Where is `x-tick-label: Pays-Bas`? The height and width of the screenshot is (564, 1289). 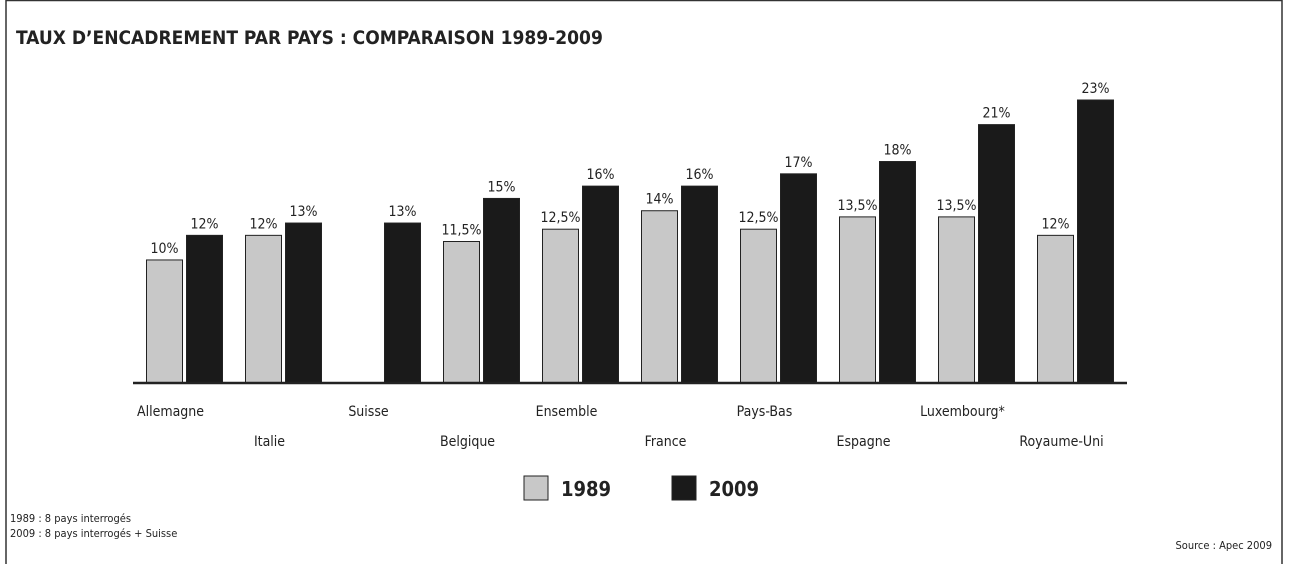 x-tick-label: Pays-Bas is located at coordinates (765, 412).